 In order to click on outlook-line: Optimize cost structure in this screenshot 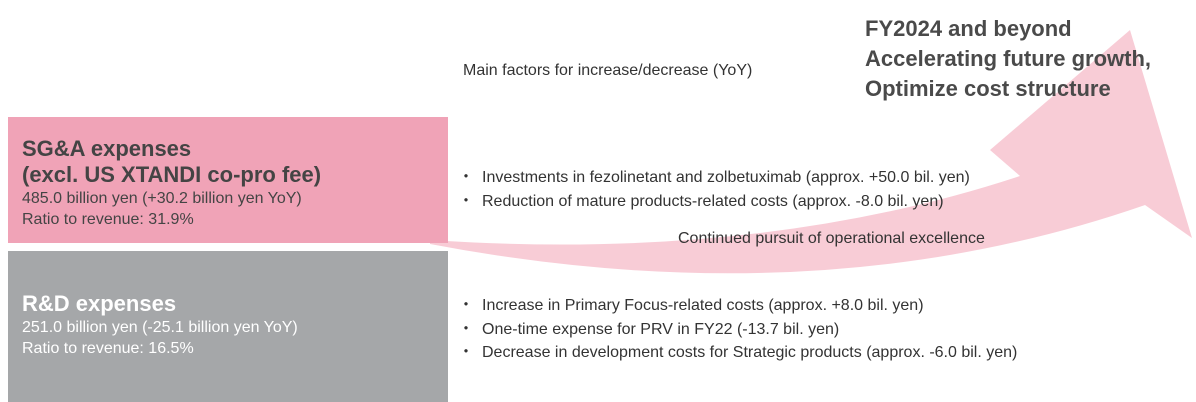, I will do `click(988, 88)`.